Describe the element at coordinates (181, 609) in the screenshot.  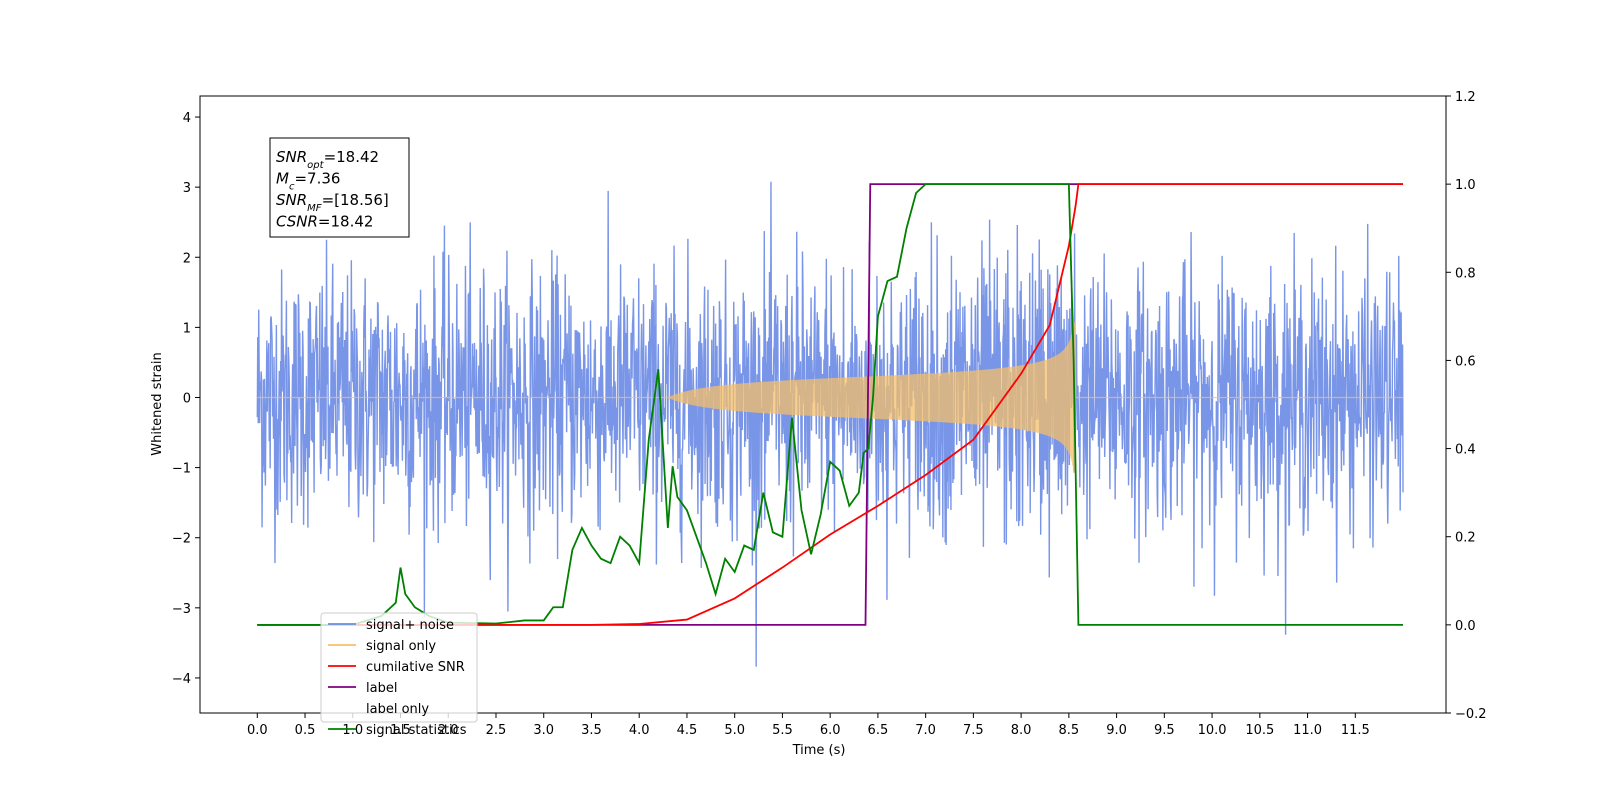
I see `y-left-tick-label: −3` at that location.